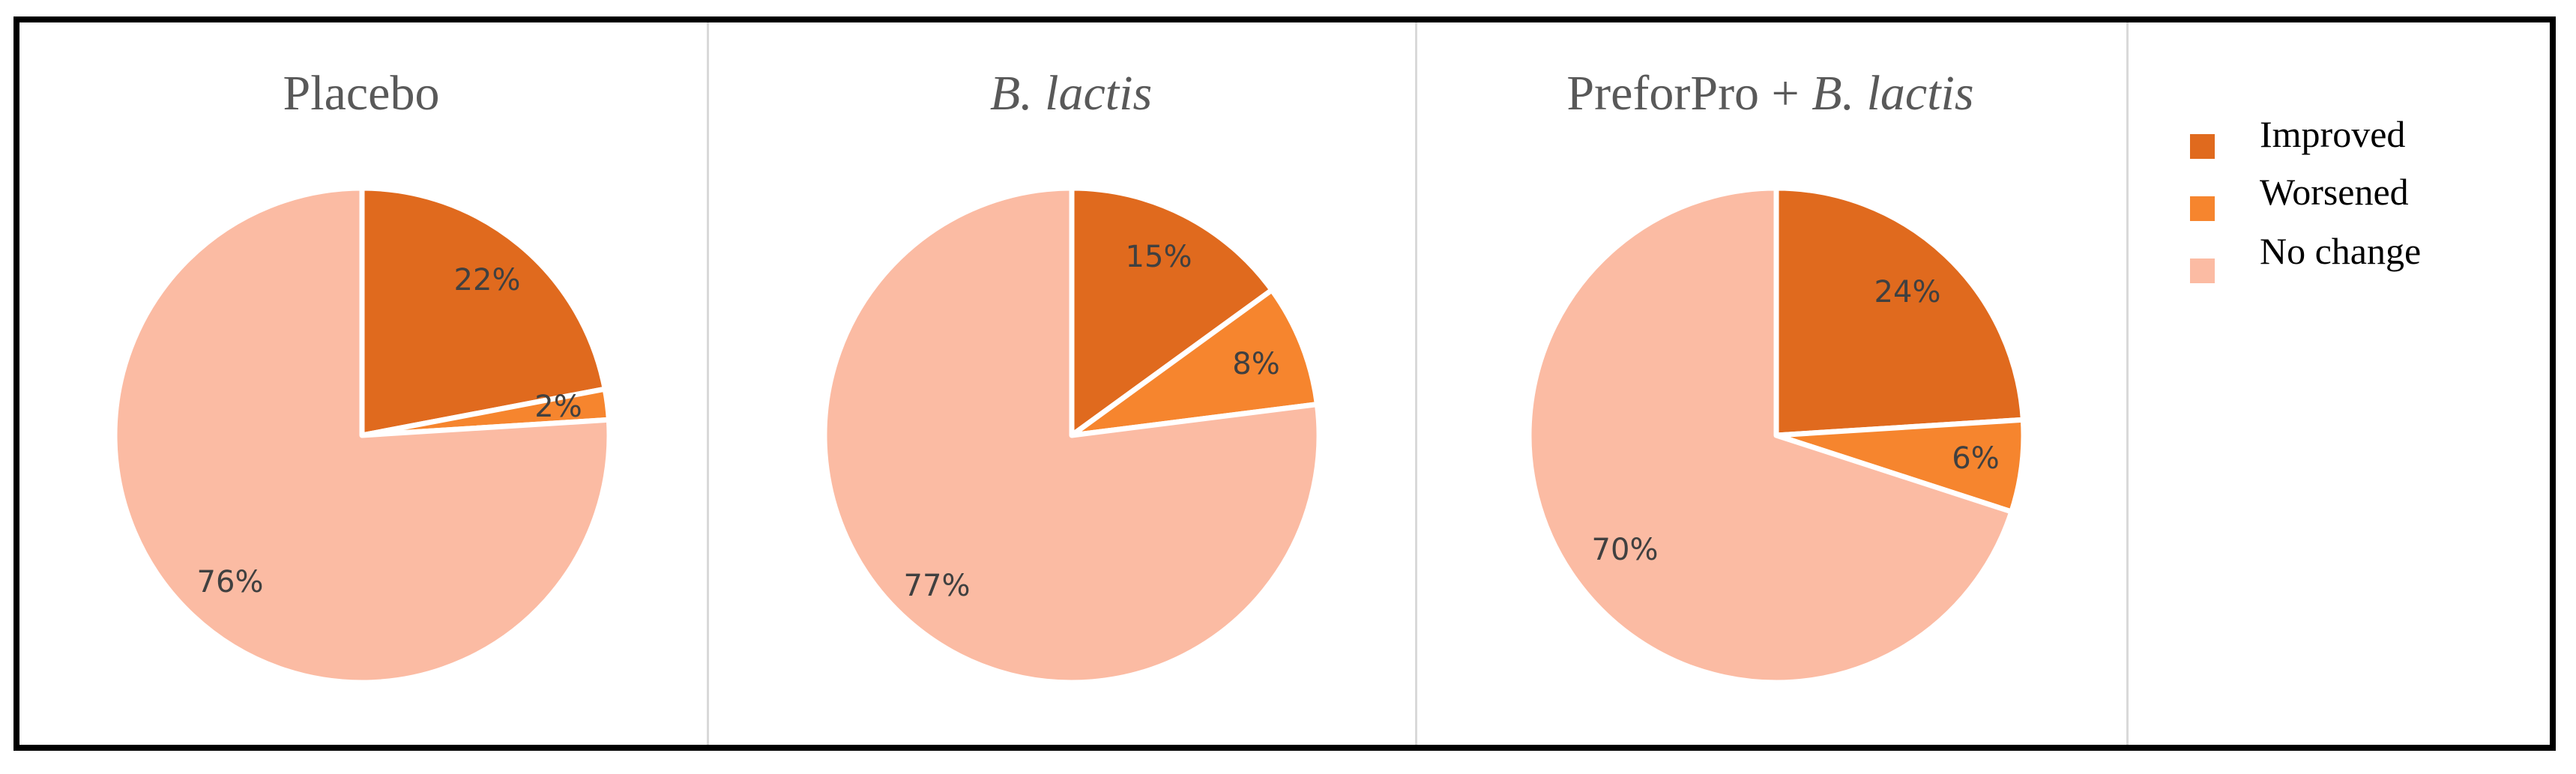 The height and width of the screenshot is (774, 2576). What do you see at coordinates (1626, 550) in the screenshot?
I see `data-label-no-change: 70%` at bounding box center [1626, 550].